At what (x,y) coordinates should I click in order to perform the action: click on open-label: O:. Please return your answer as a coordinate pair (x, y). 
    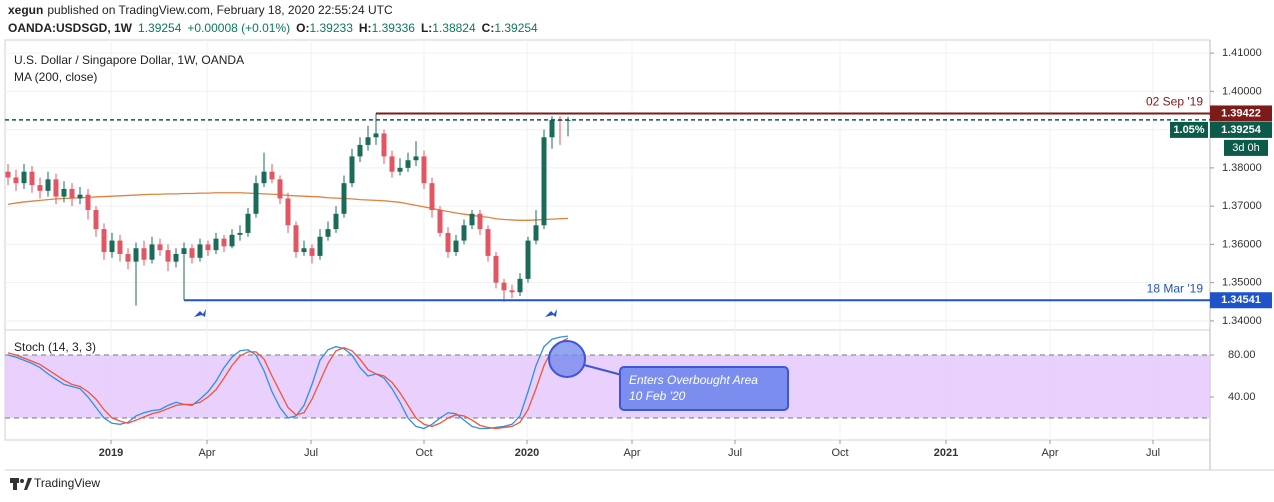
    Looking at the image, I should click on (302, 28).